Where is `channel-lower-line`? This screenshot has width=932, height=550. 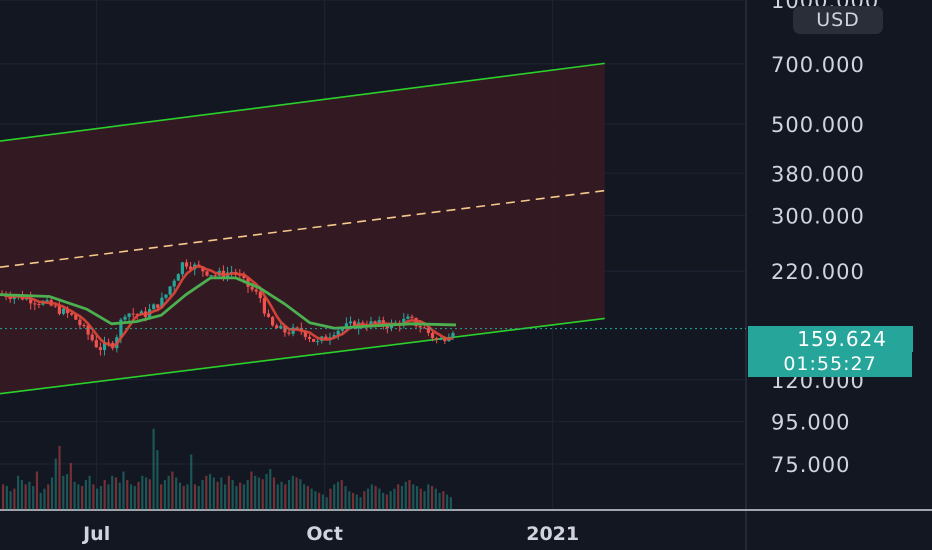 channel-lower-line is located at coordinates (302, 356).